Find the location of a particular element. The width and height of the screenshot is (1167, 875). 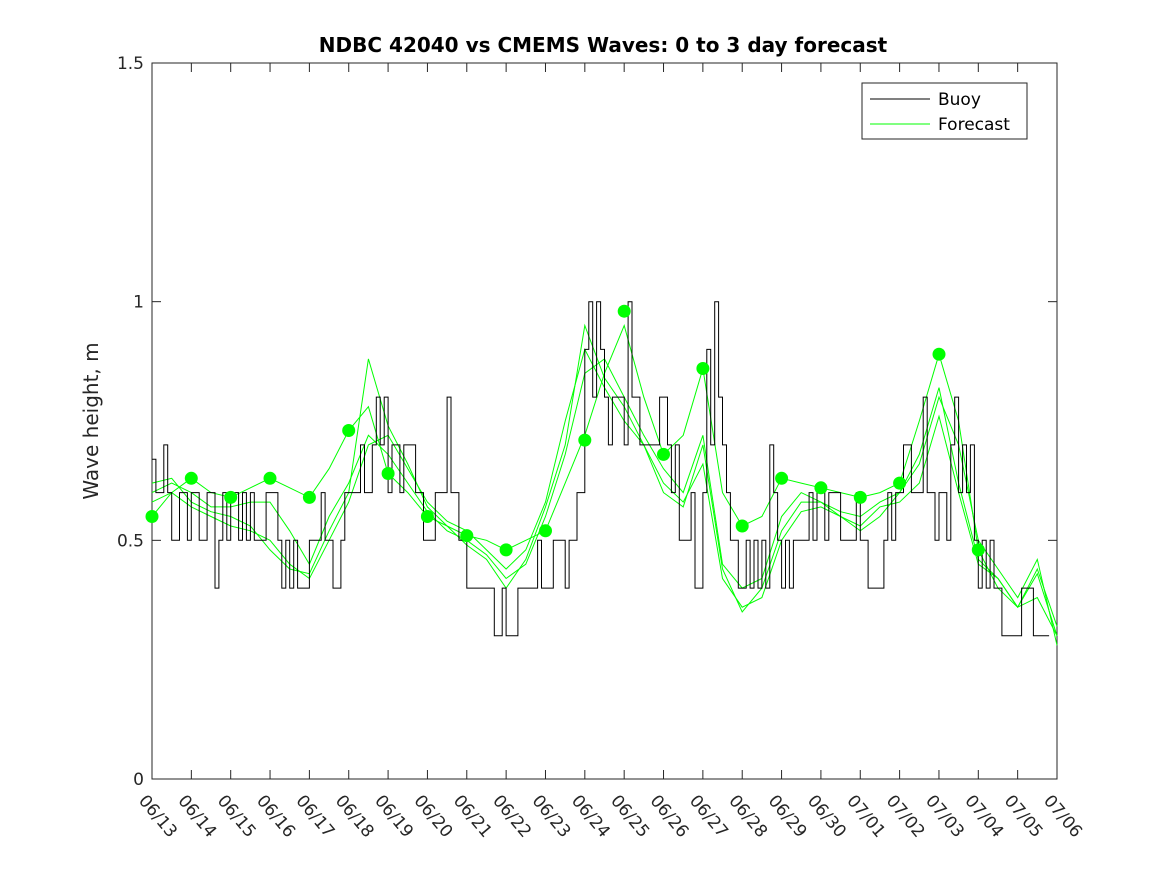

legend-box is located at coordinates (944, 111).